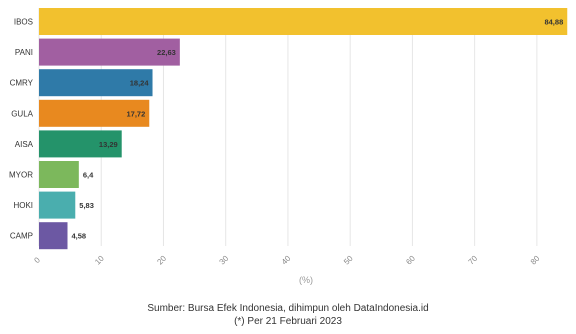 The image size is (576, 334). What do you see at coordinates (24, 52) in the screenshot?
I see `category-label: PANI` at bounding box center [24, 52].